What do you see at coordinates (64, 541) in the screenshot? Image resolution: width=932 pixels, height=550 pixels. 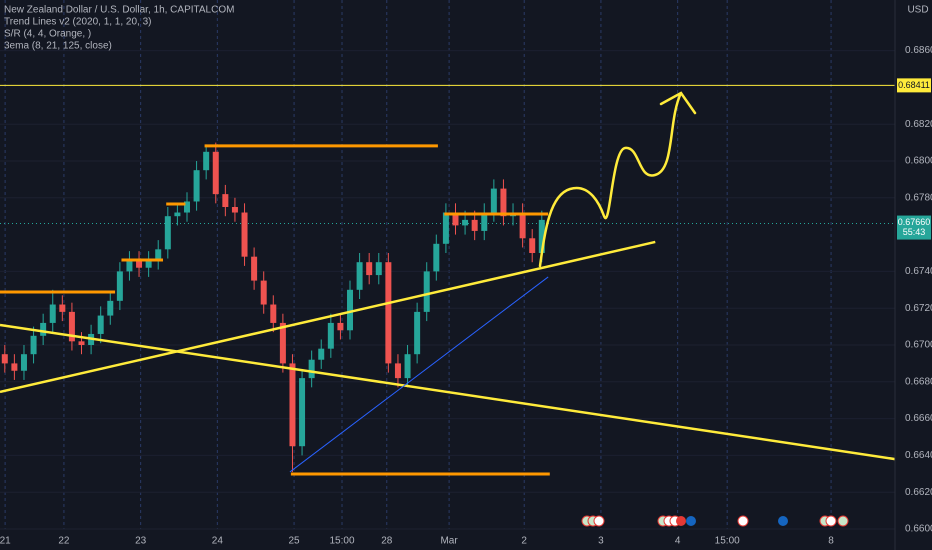 I see `x-tick-label: 22` at bounding box center [64, 541].